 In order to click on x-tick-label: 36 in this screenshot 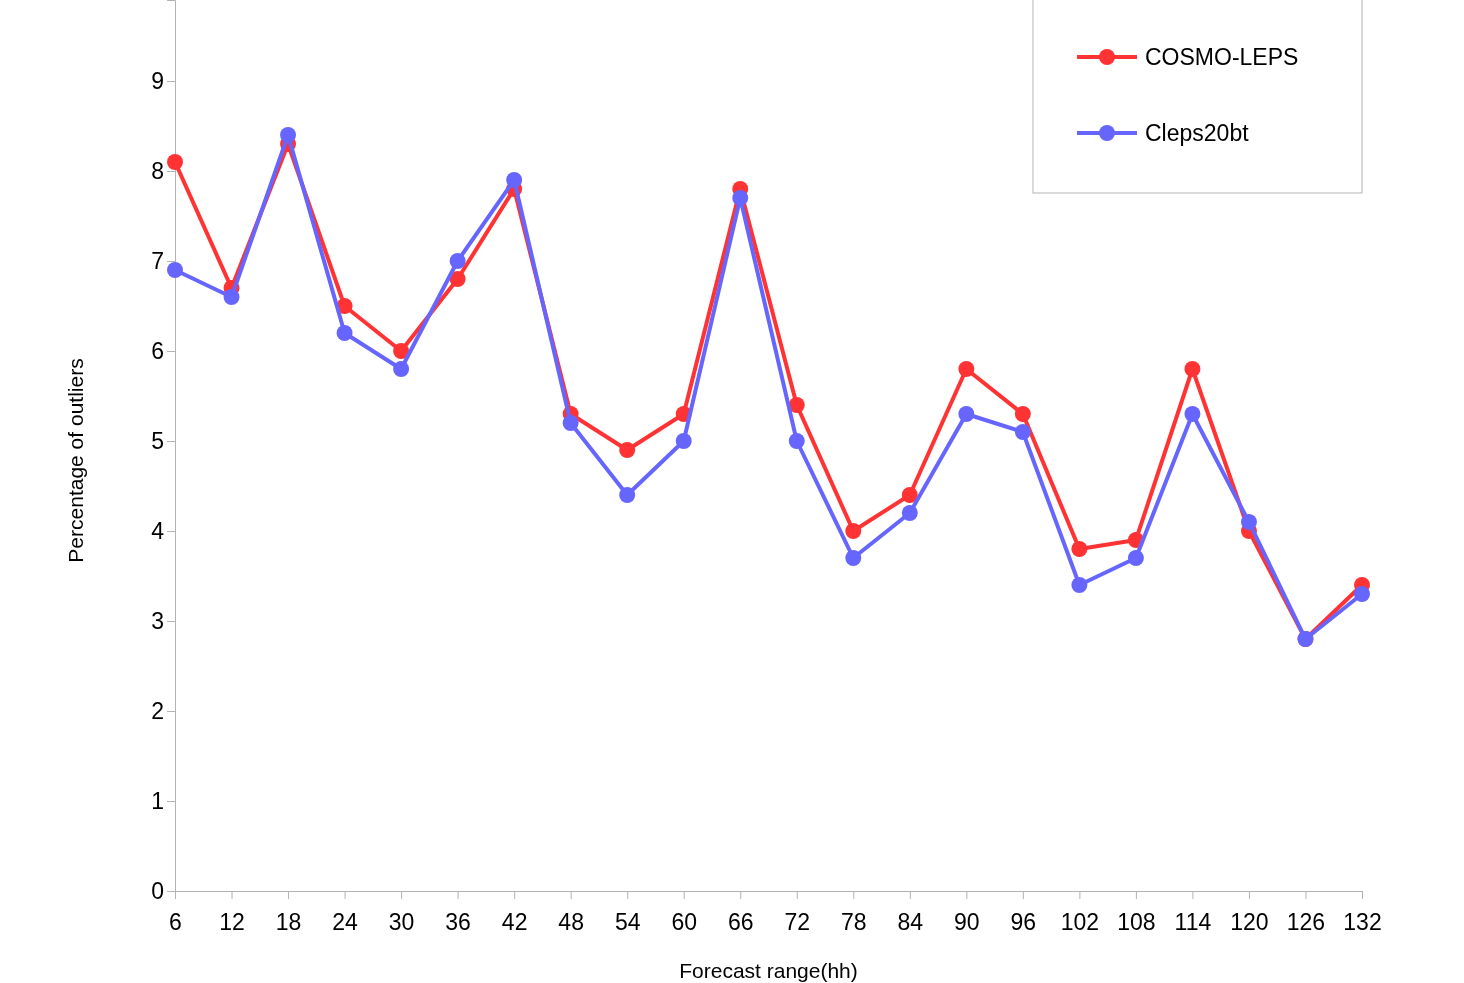, I will do `click(458, 921)`.